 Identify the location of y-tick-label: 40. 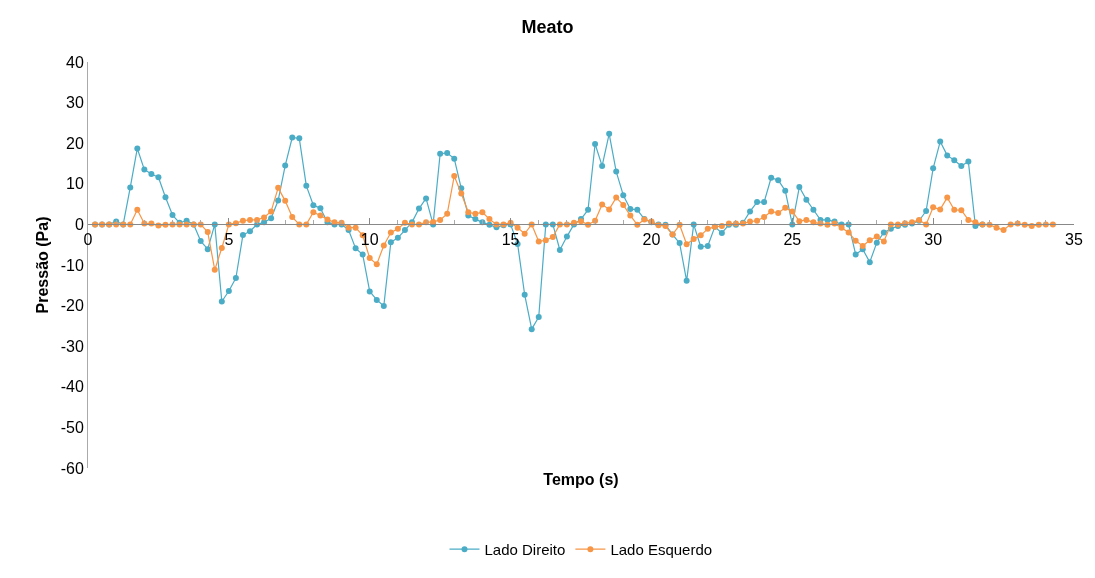
(75, 62).